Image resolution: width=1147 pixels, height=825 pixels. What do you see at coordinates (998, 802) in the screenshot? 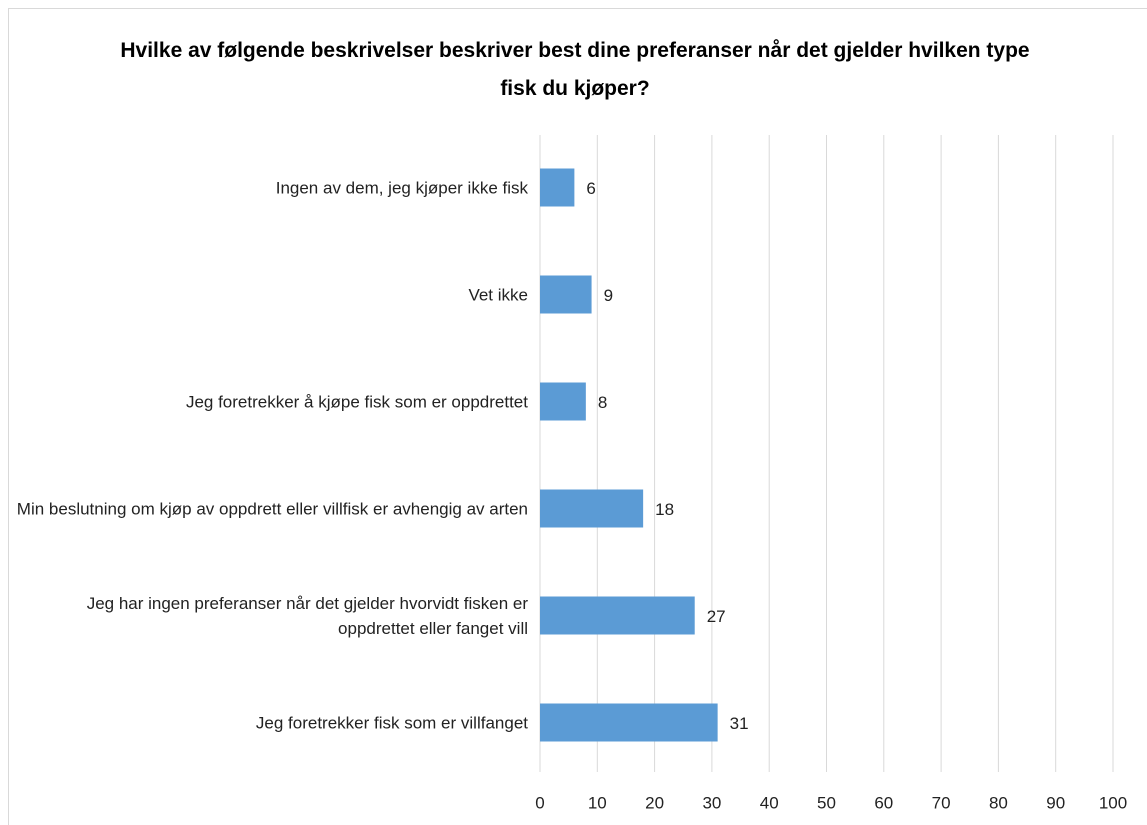
I see `x-tick-label: 80` at bounding box center [998, 802].